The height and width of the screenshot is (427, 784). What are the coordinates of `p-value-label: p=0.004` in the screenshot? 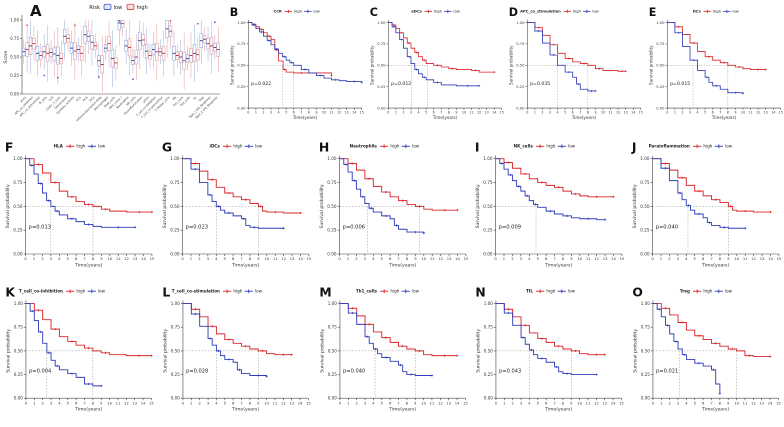 It's located at (40, 372).